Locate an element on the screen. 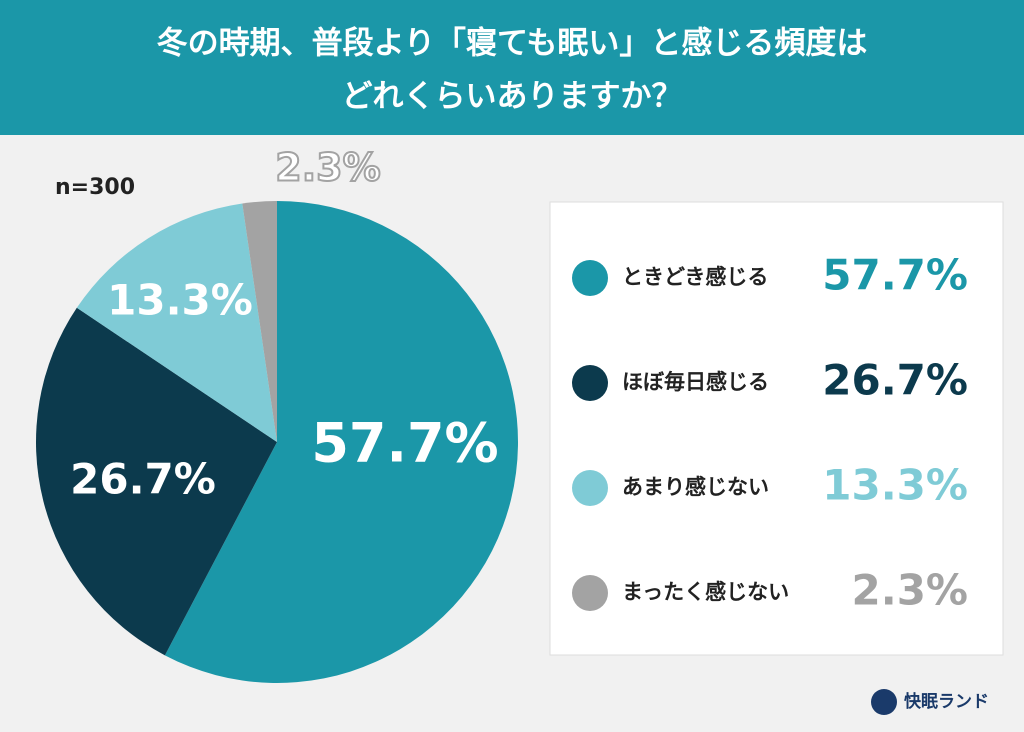 This screenshot has height=732, width=1024. slice-label: 2.3% is located at coordinates (327, 168).